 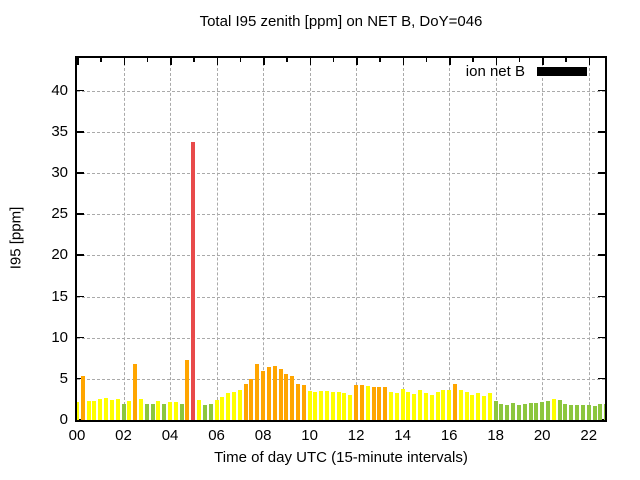 I want to click on bar-00:00, so click(x=78, y=410).